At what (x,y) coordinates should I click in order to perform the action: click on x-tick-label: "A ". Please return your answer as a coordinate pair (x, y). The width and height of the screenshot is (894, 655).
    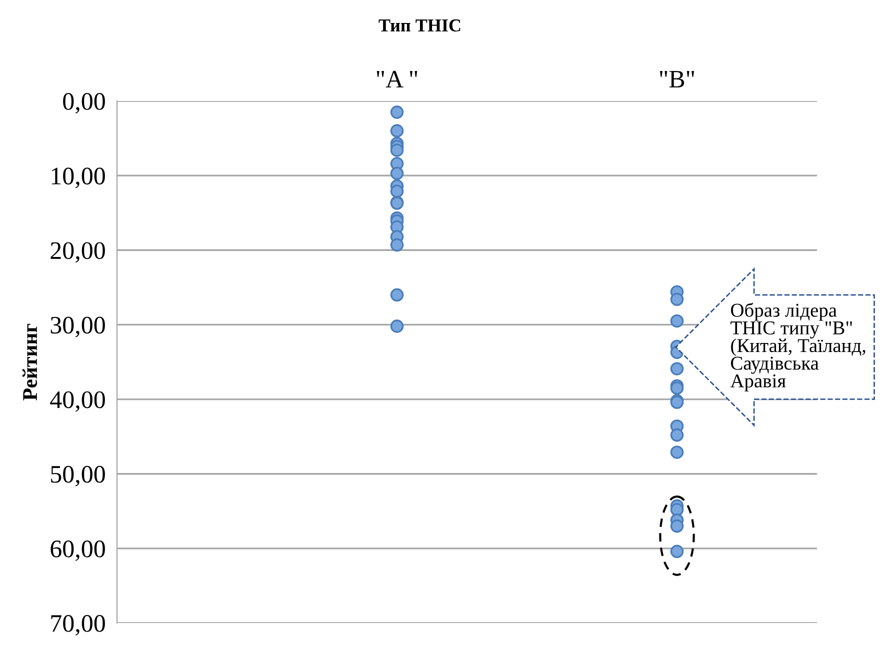
    Looking at the image, I should click on (397, 79).